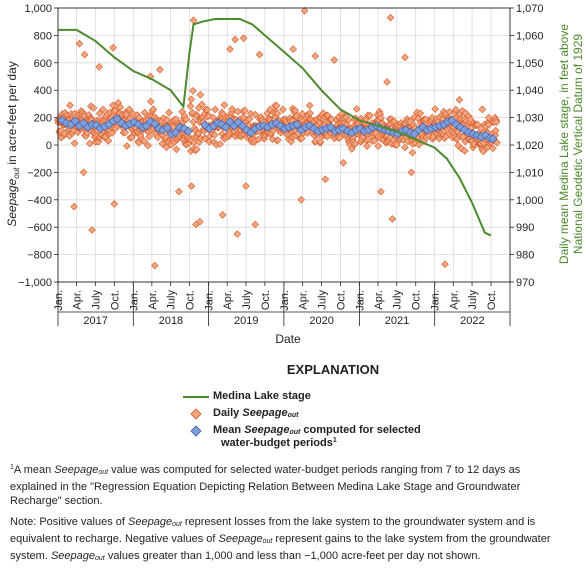 The width and height of the screenshot is (586, 571). What do you see at coordinates (277, 443) in the screenshot?
I see `legend-mean-text-line2: water-budget periods` at bounding box center [277, 443].